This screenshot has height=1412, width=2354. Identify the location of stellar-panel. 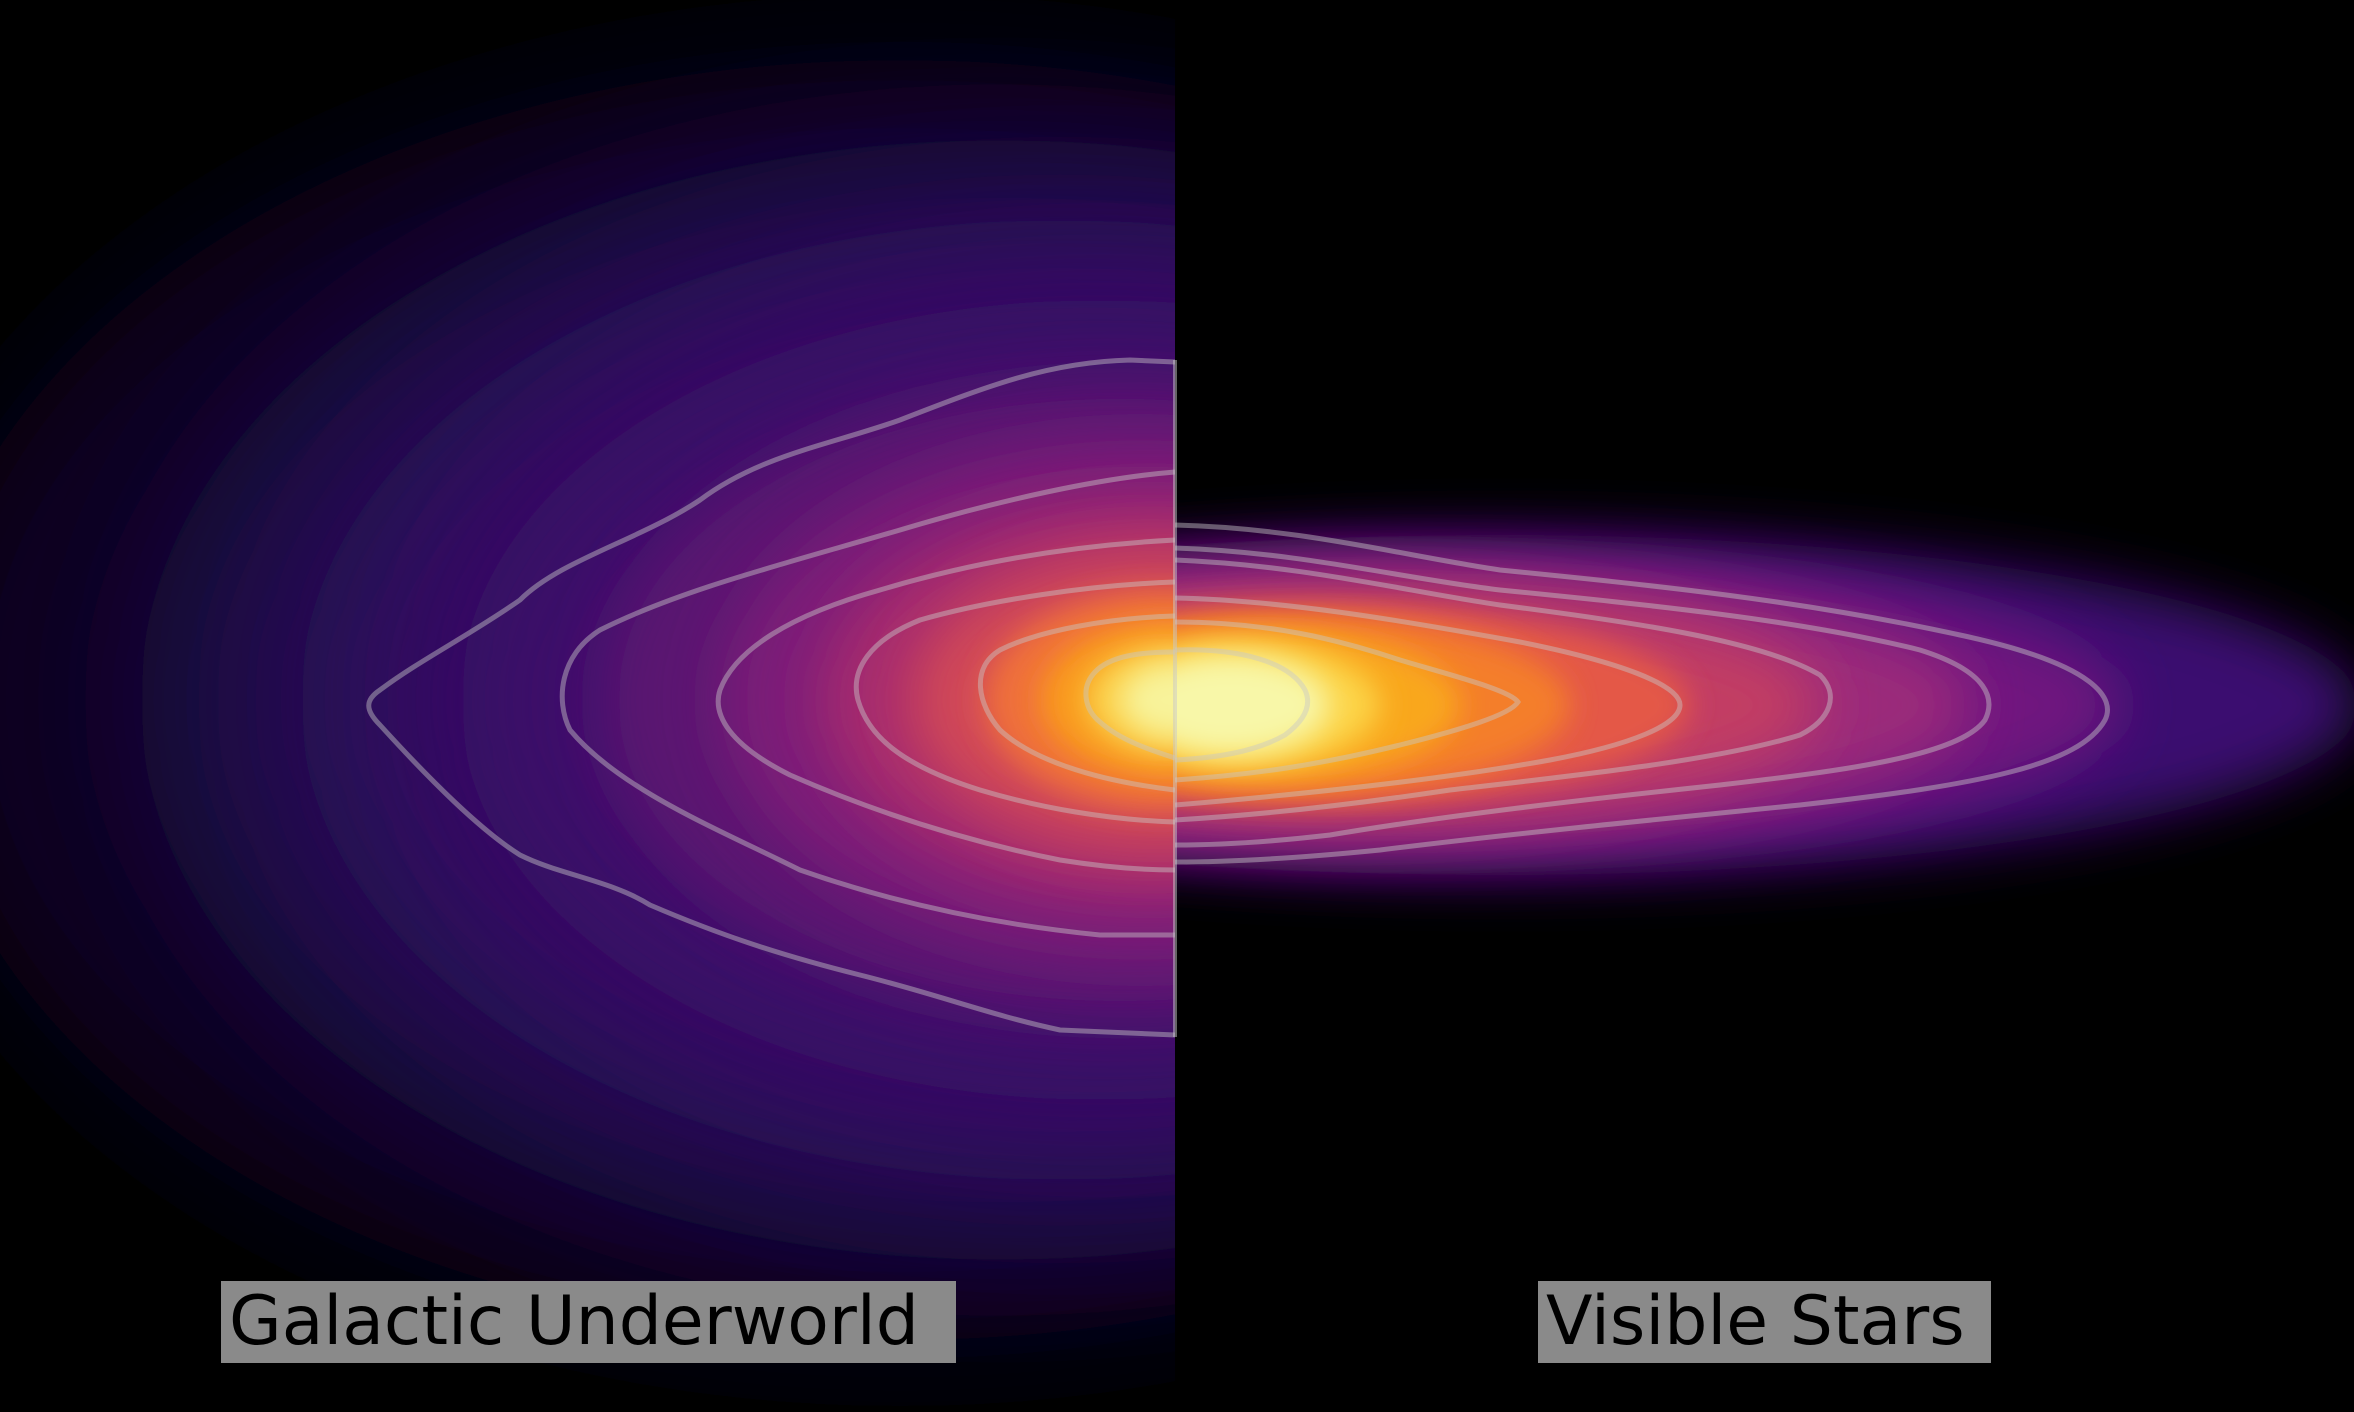
(1764, 698).